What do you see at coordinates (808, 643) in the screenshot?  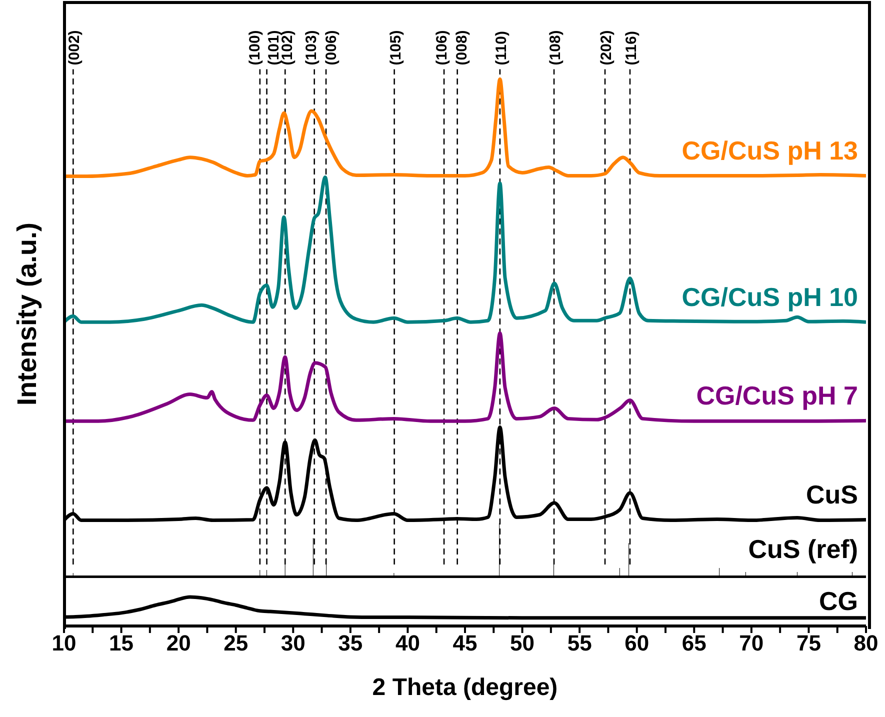 I see `x-tick-label: 75` at bounding box center [808, 643].